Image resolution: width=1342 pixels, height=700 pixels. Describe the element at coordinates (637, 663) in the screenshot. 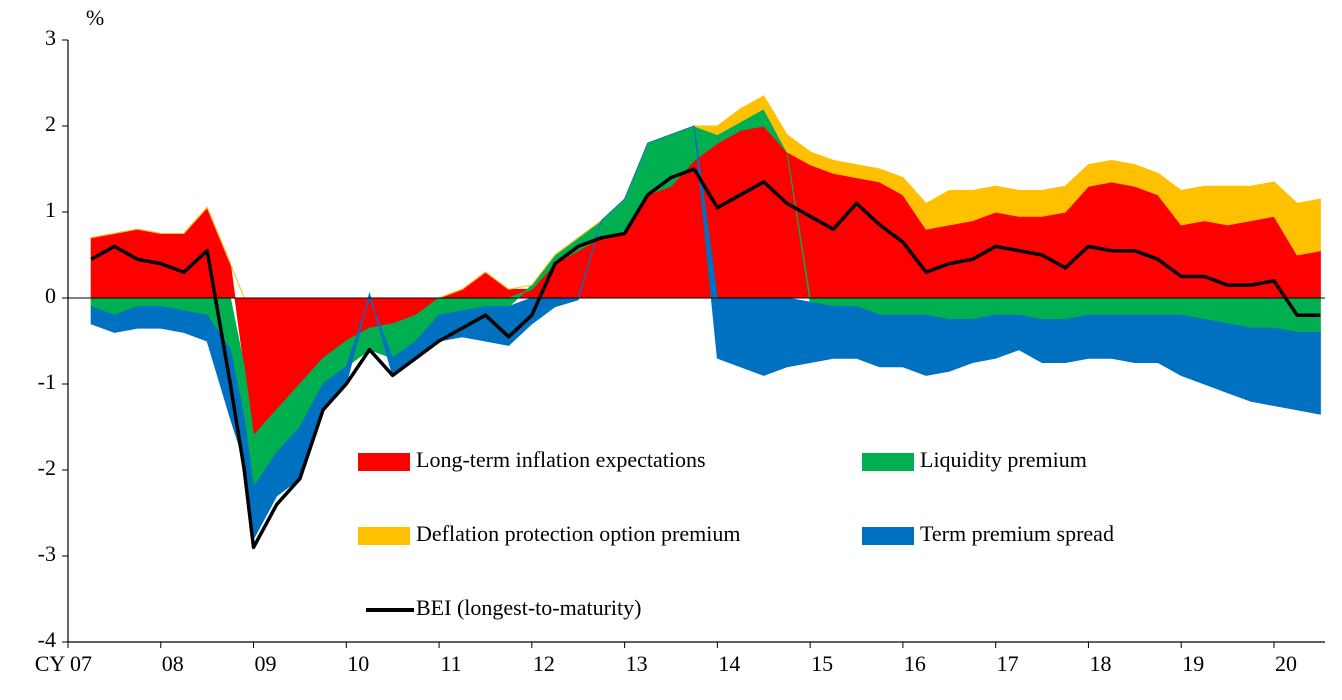

I see `x-tick-label: 13` at that location.